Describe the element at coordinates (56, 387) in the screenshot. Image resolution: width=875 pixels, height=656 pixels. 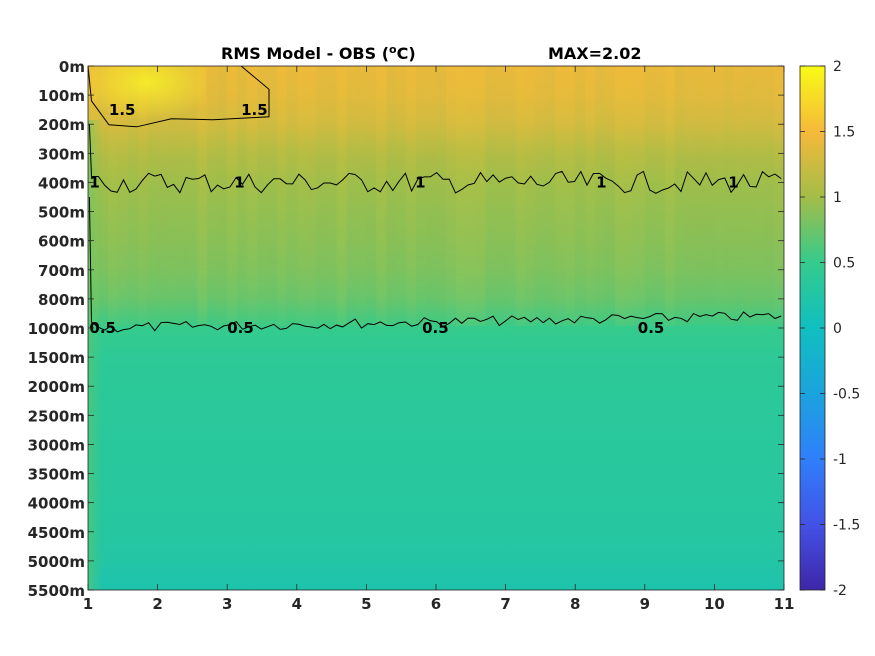
I see `y-tick-label: 2000m` at that location.